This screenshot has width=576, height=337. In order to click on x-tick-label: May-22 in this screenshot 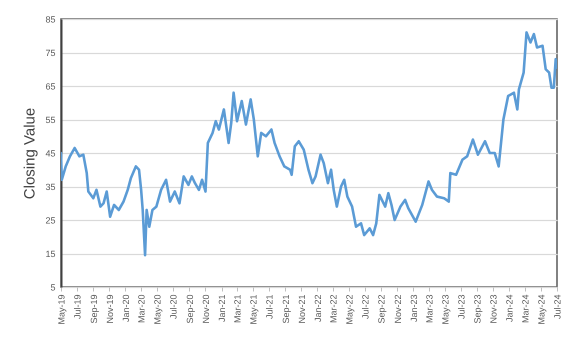, I will do `click(349, 309)`.